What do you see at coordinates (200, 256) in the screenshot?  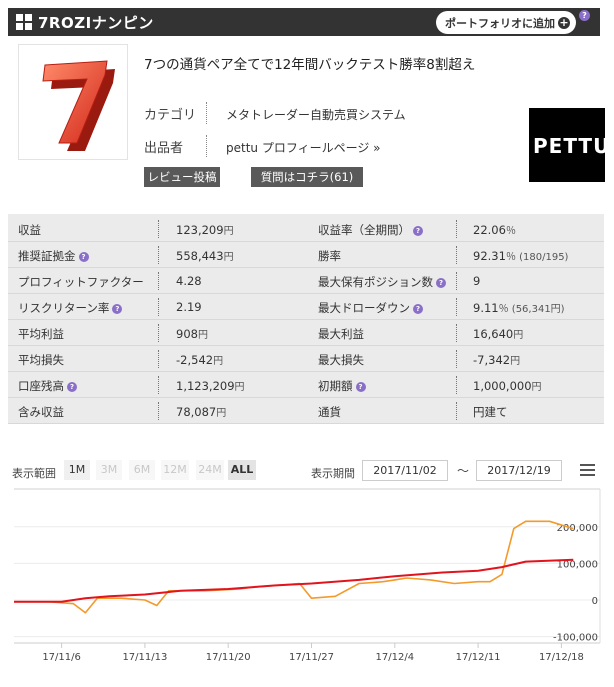 I see `stat-value-text: 558,443` at bounding box center [200, 256].